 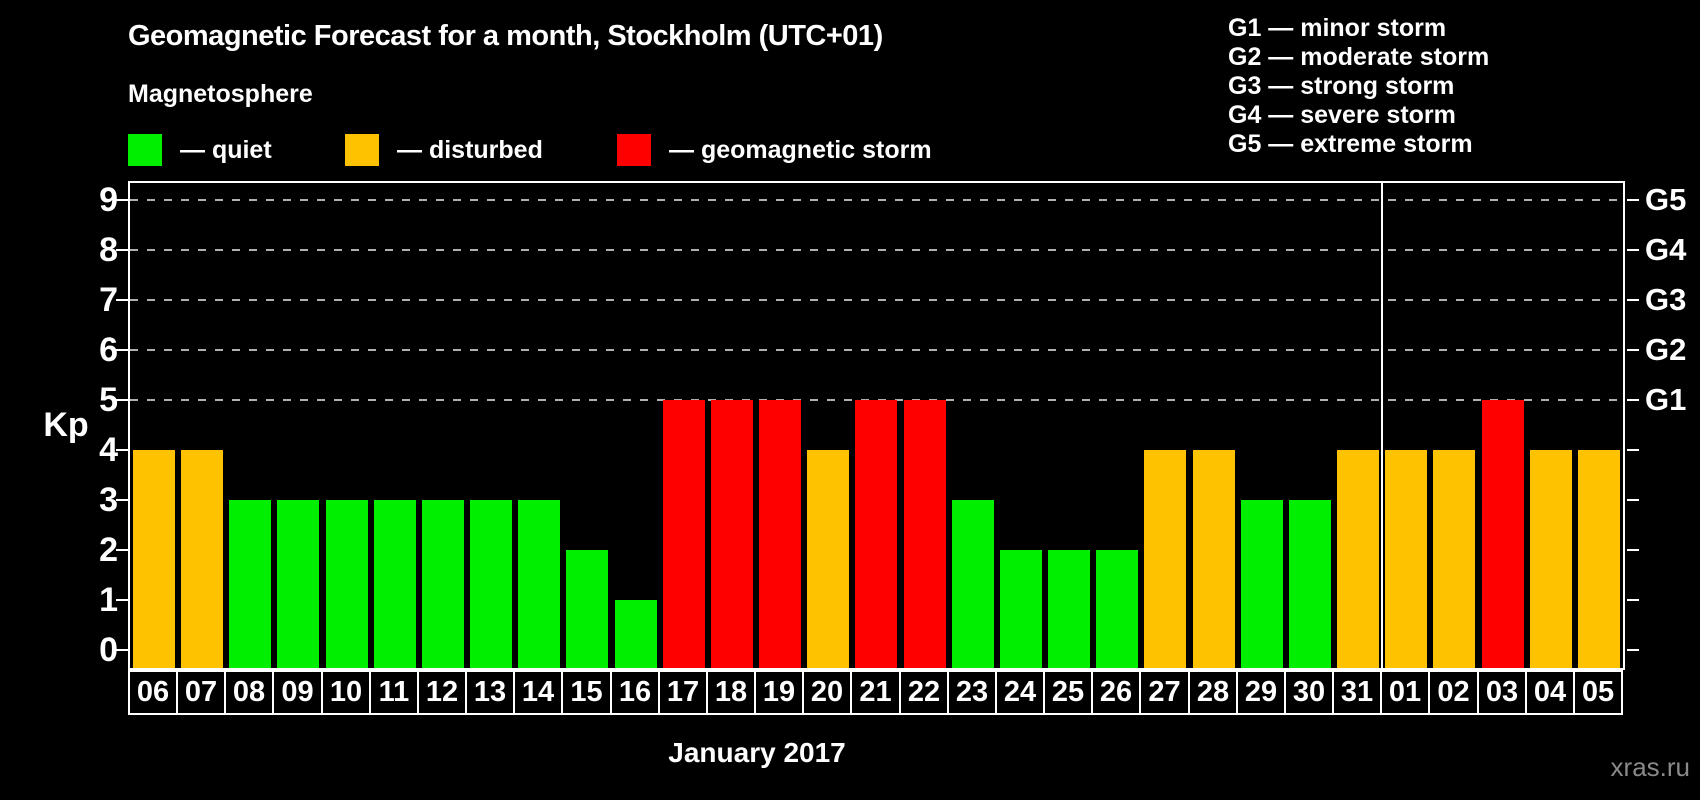 I want to click on y-axis-title: Kp, so click(x=66, y=425).